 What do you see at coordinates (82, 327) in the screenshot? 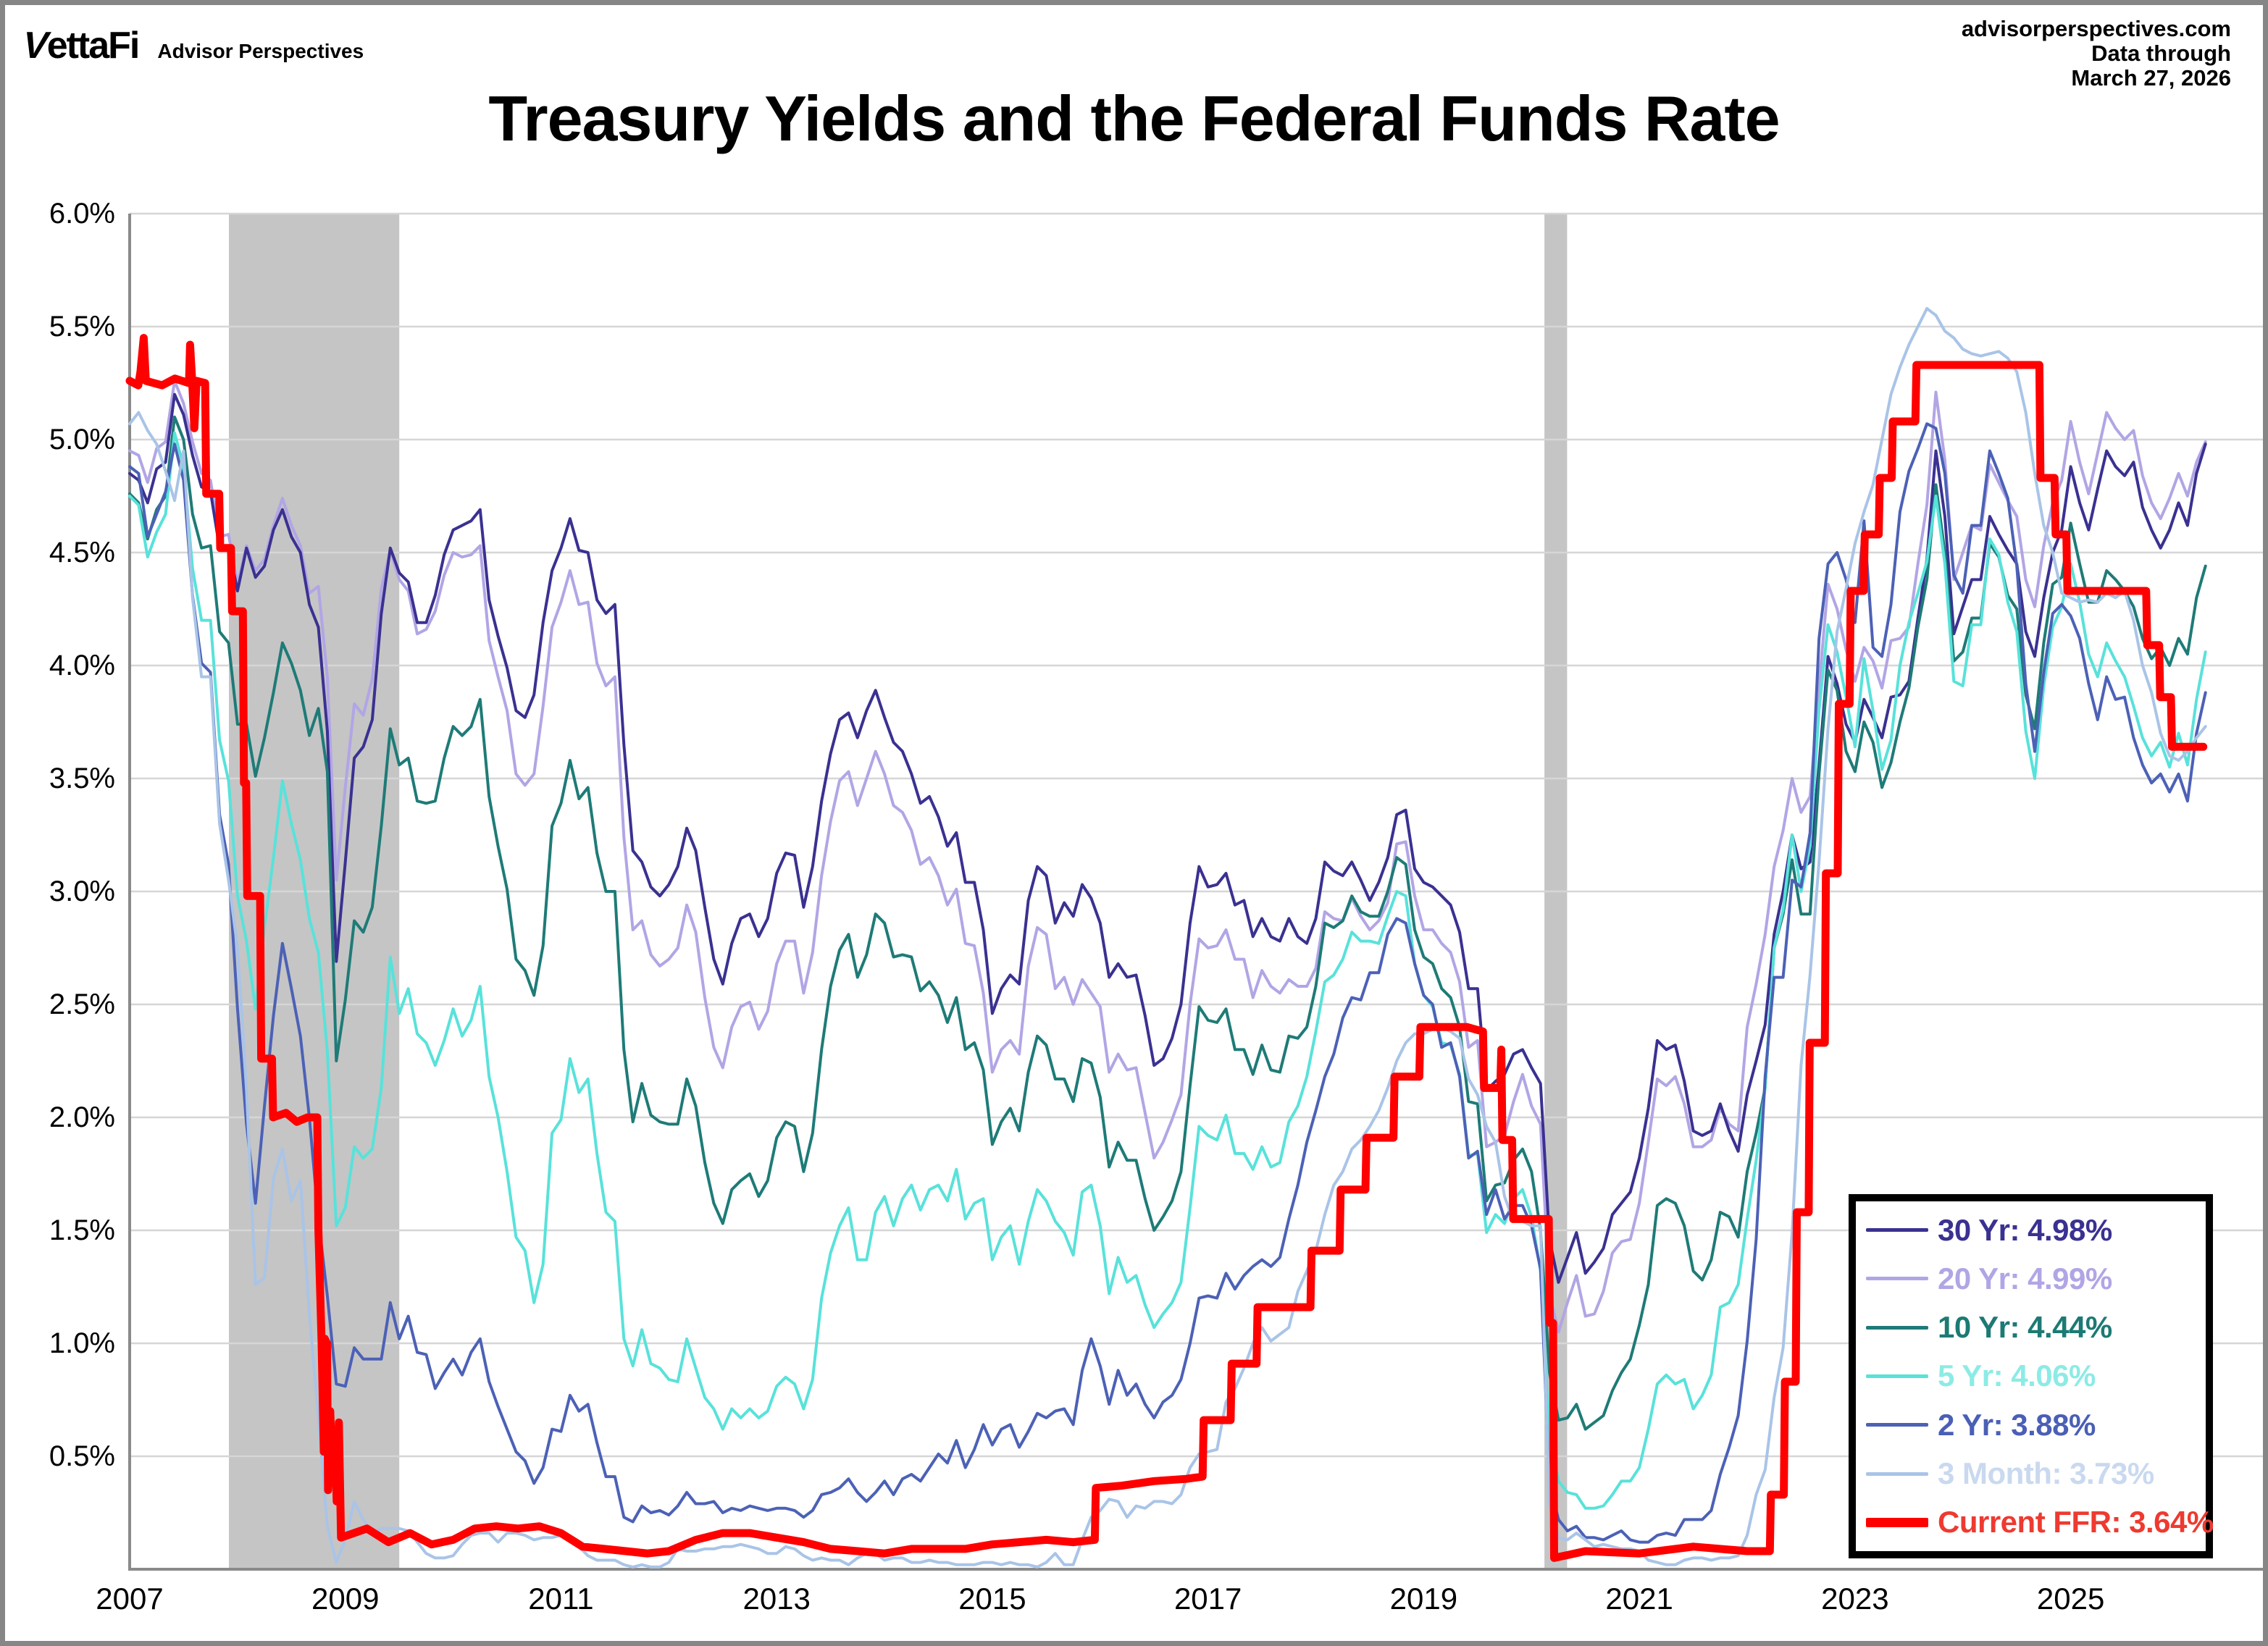
I see `y-tick-label-5.5%: 5.5%` at bounding box center [82, 327].